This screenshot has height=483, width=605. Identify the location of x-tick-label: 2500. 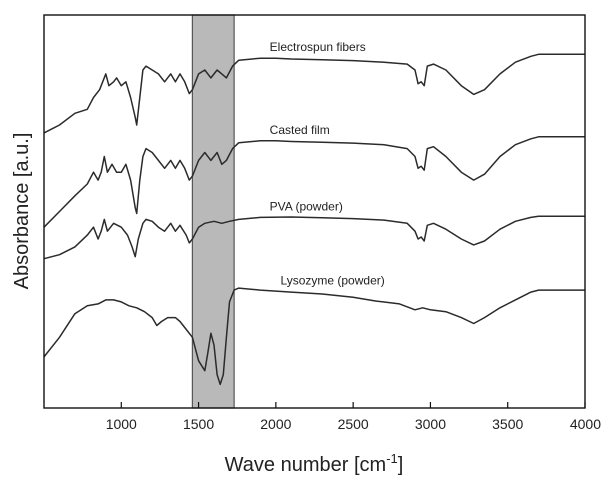
(353, 424).